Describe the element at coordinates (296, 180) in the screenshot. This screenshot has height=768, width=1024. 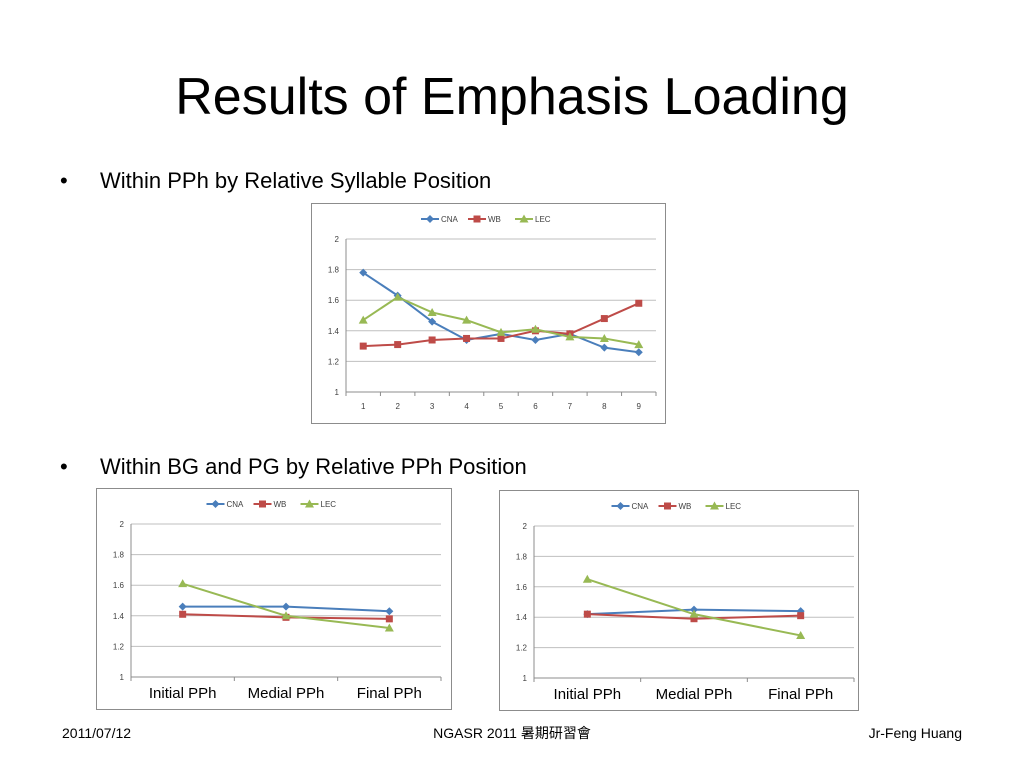
I see `bullet-text: Within PPh by Relative Syllable Position` at that location.